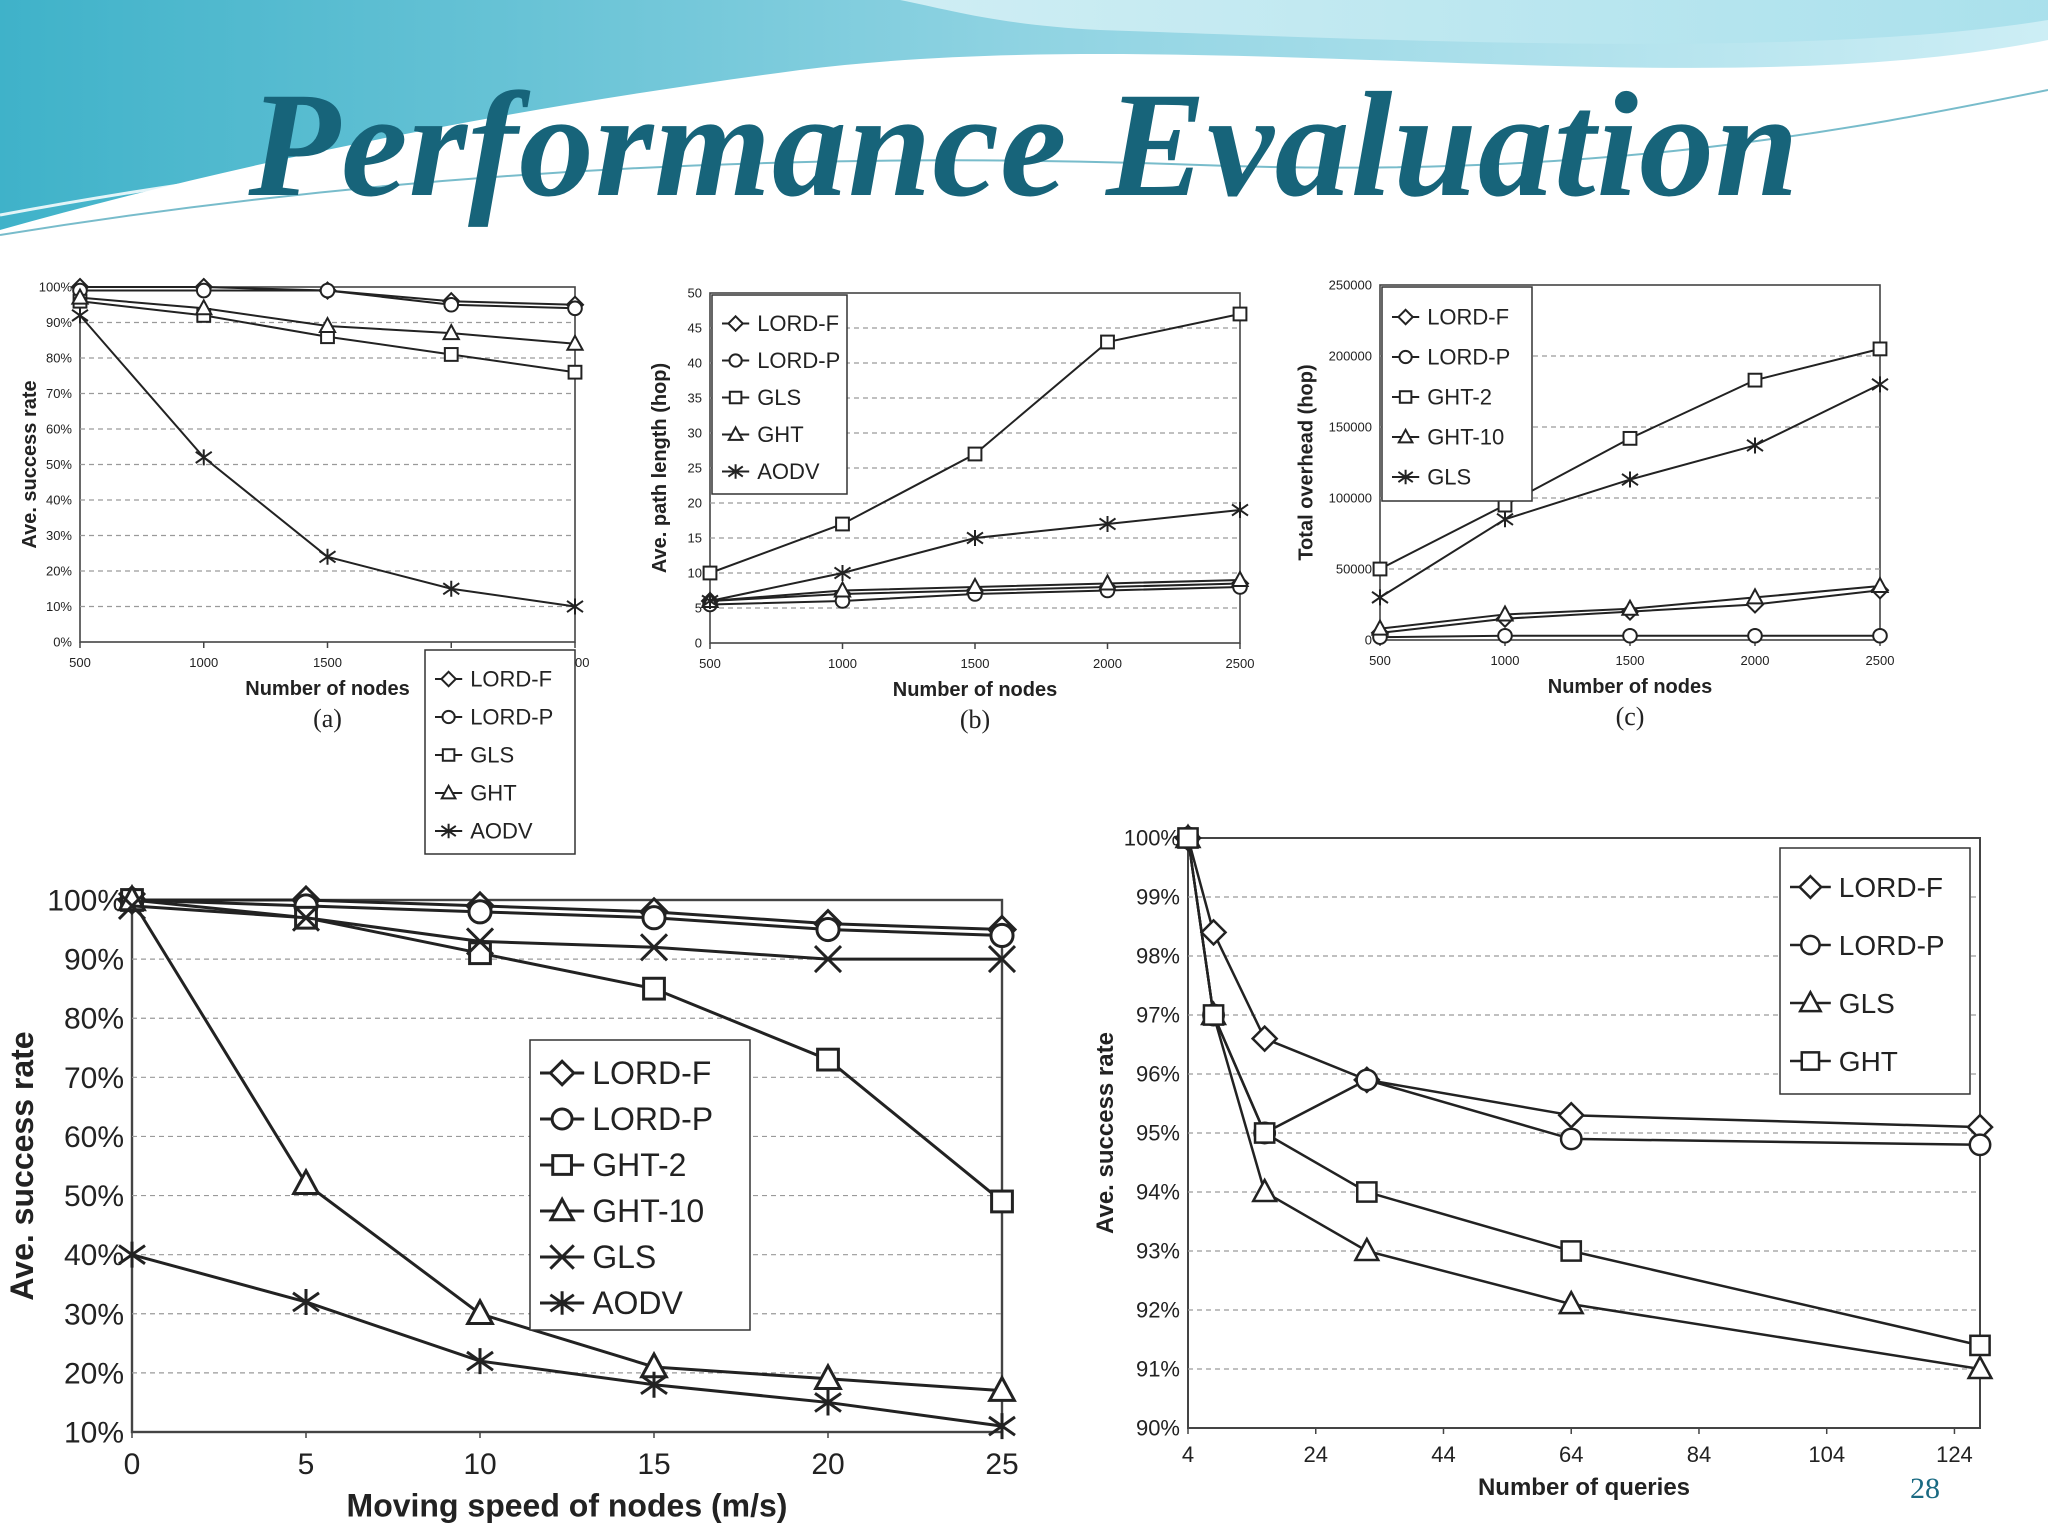  What do you see at coordinates (59, 393) in the screenshot?
I see `y-tick-label: 70%` at bounding box center [59, 393].